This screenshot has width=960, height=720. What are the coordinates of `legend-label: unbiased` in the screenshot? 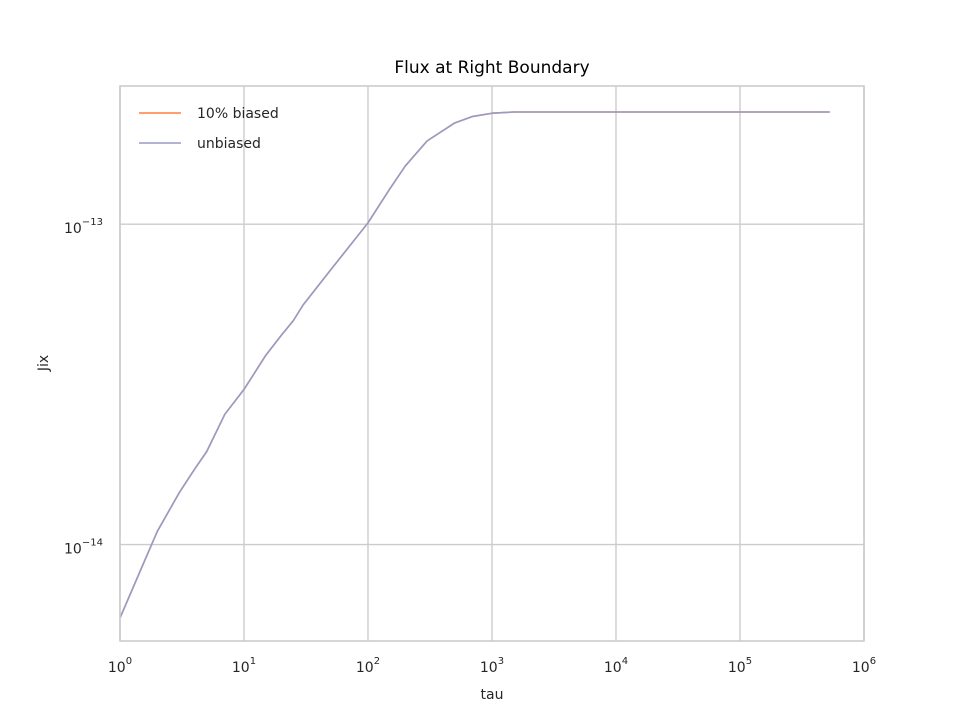 It's located at (229, 144).